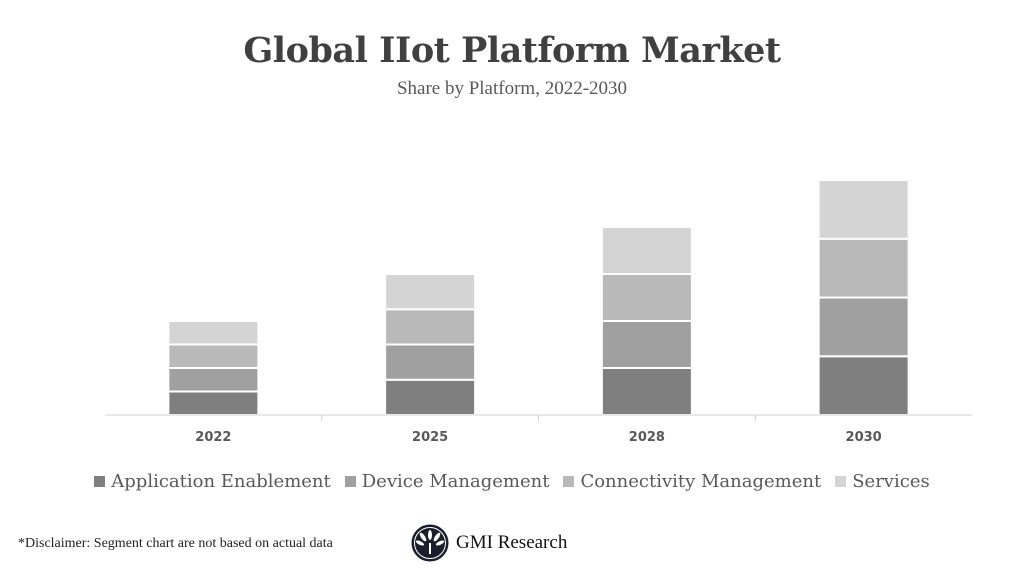  I want to click on legend-item: Device Management, so click(447, 481).